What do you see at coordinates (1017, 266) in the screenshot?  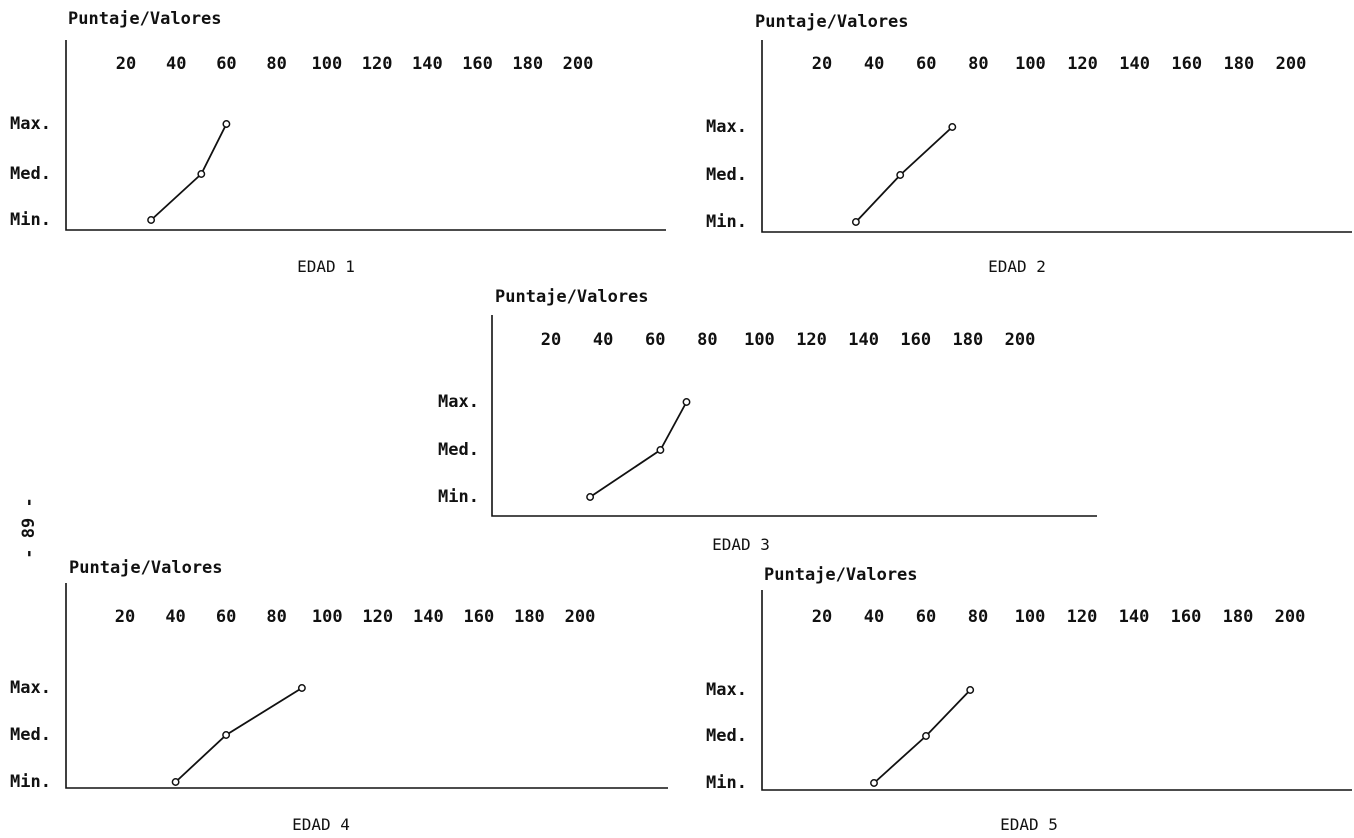 I see `chart-caption: EDAD 2` at bounding box center [1017, 266].